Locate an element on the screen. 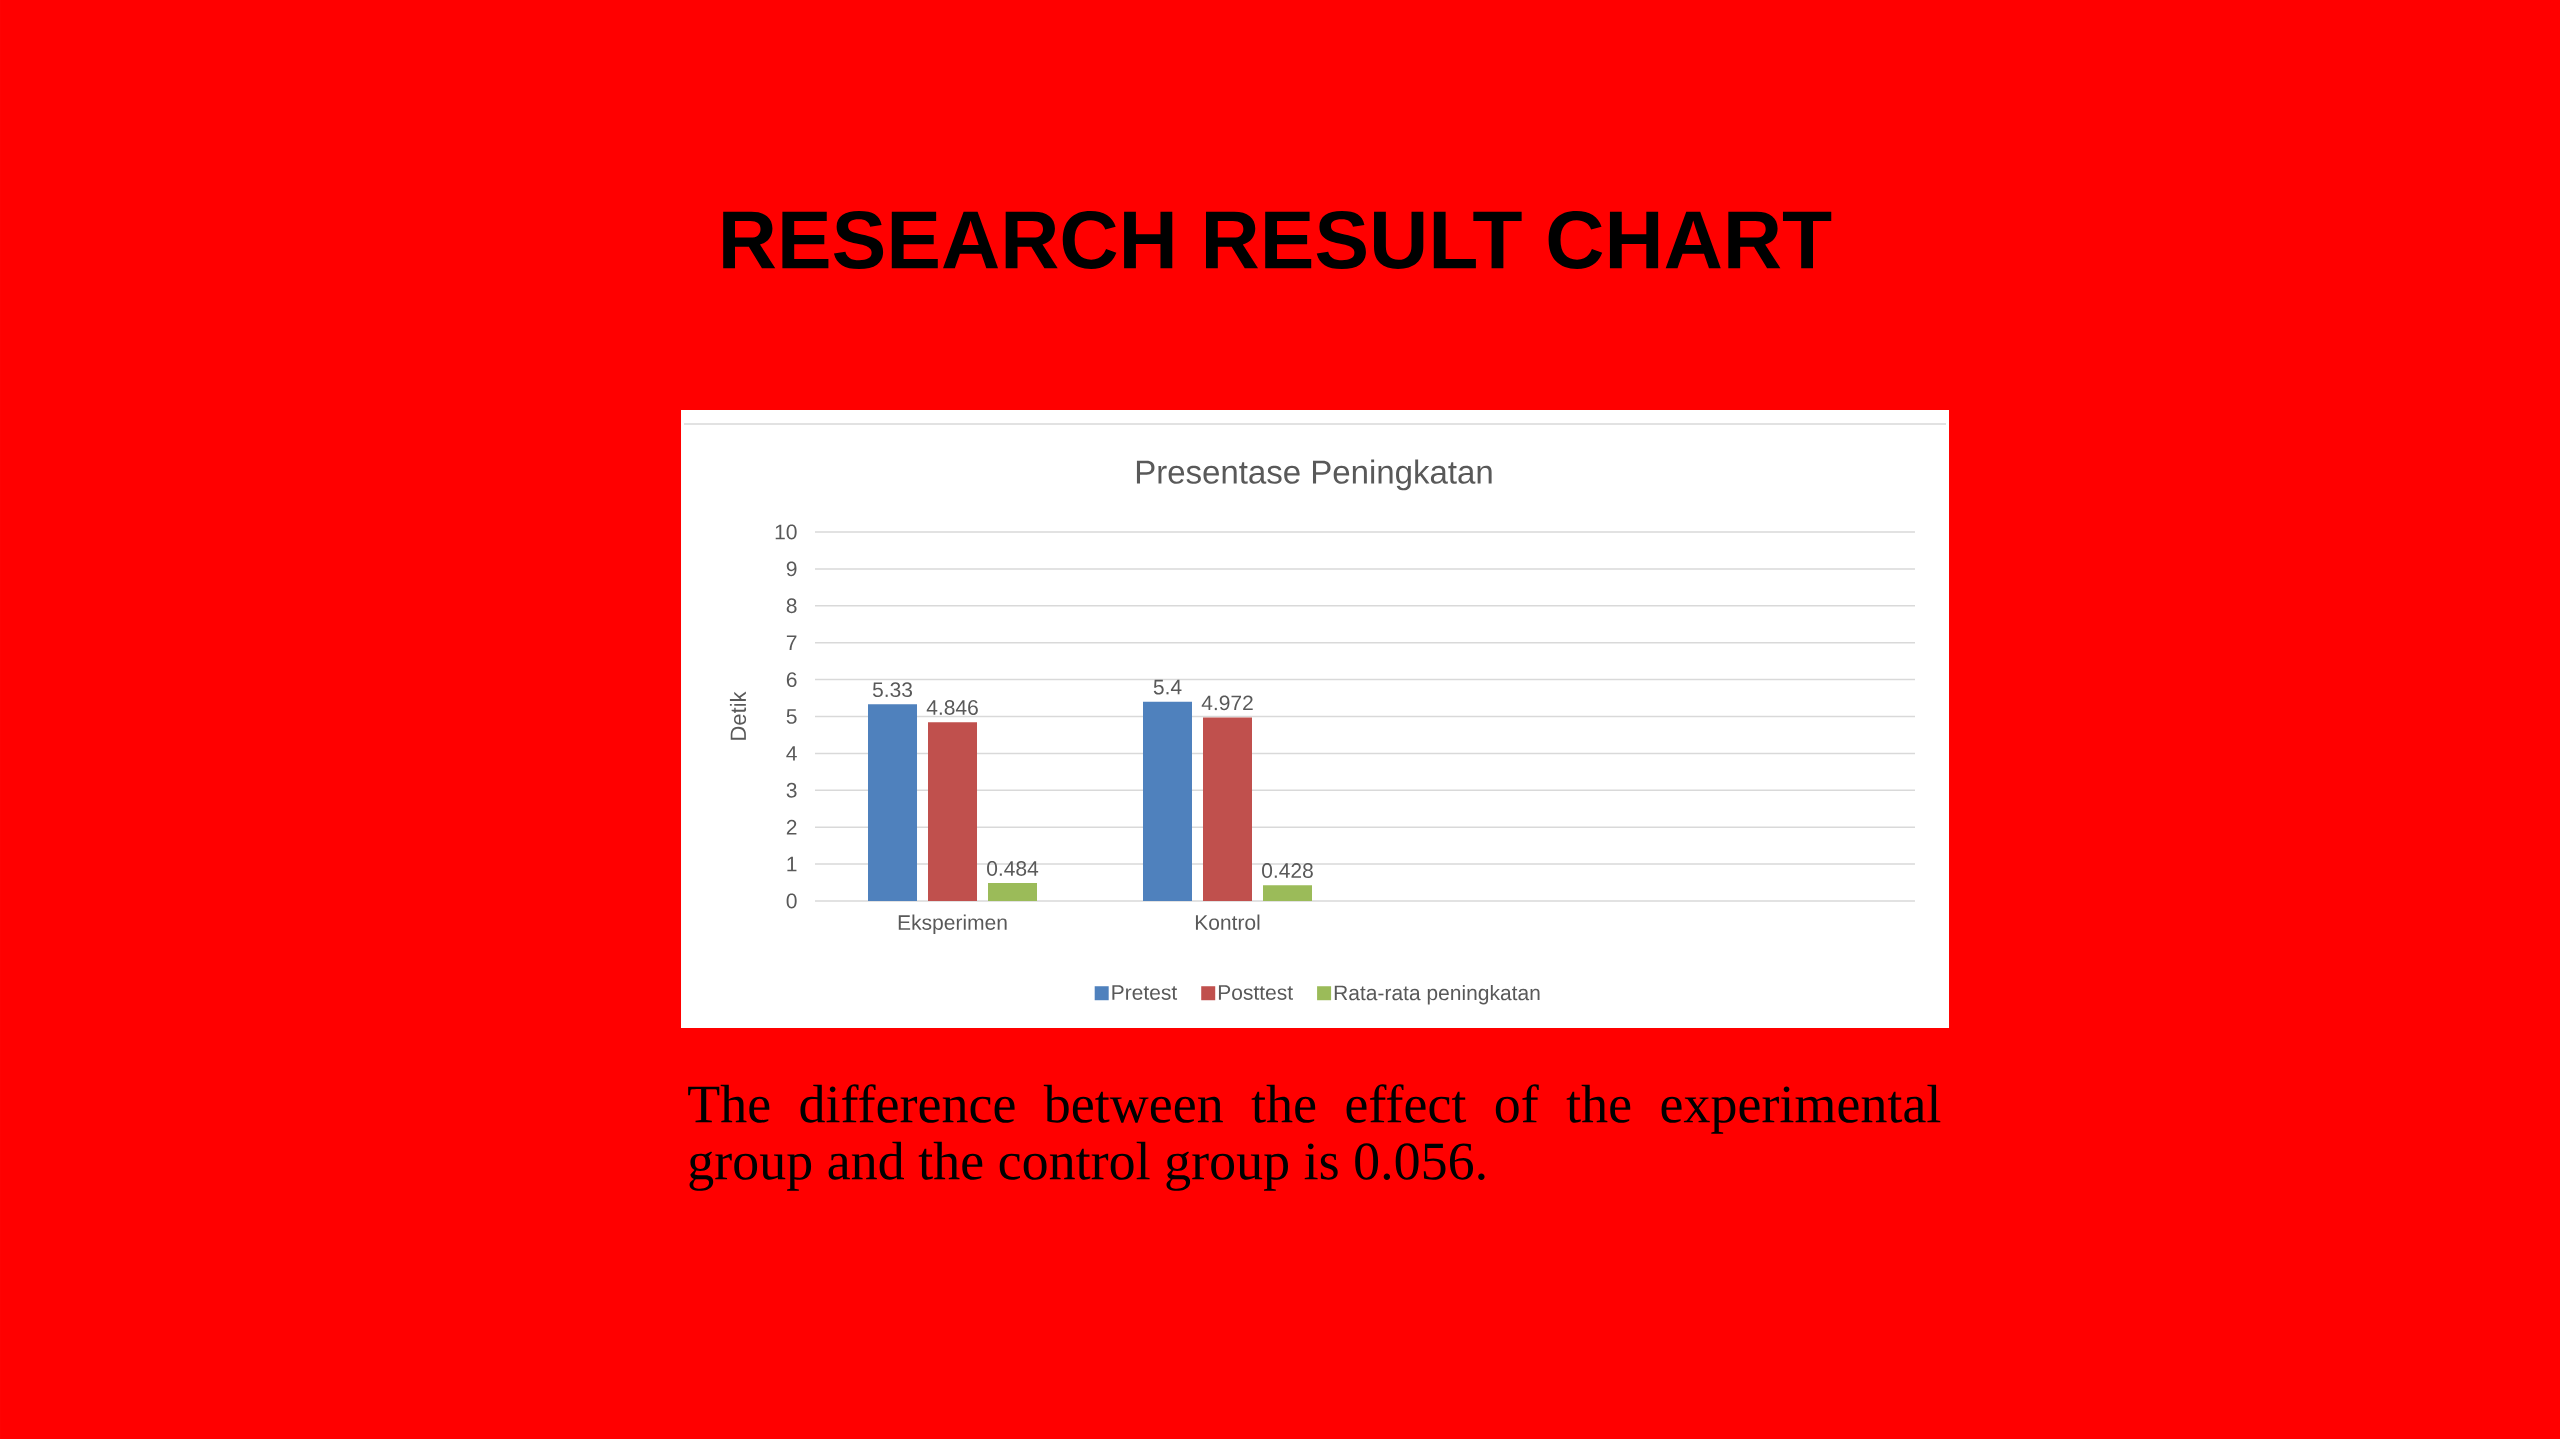 This screenshot has height=1439, width=2560. y-tick-label: 3 is located at coordinates (791, 790).